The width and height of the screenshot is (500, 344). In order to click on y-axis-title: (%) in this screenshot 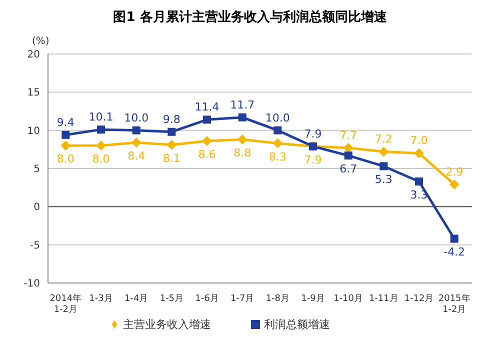, I will do `click(41, 41)`.